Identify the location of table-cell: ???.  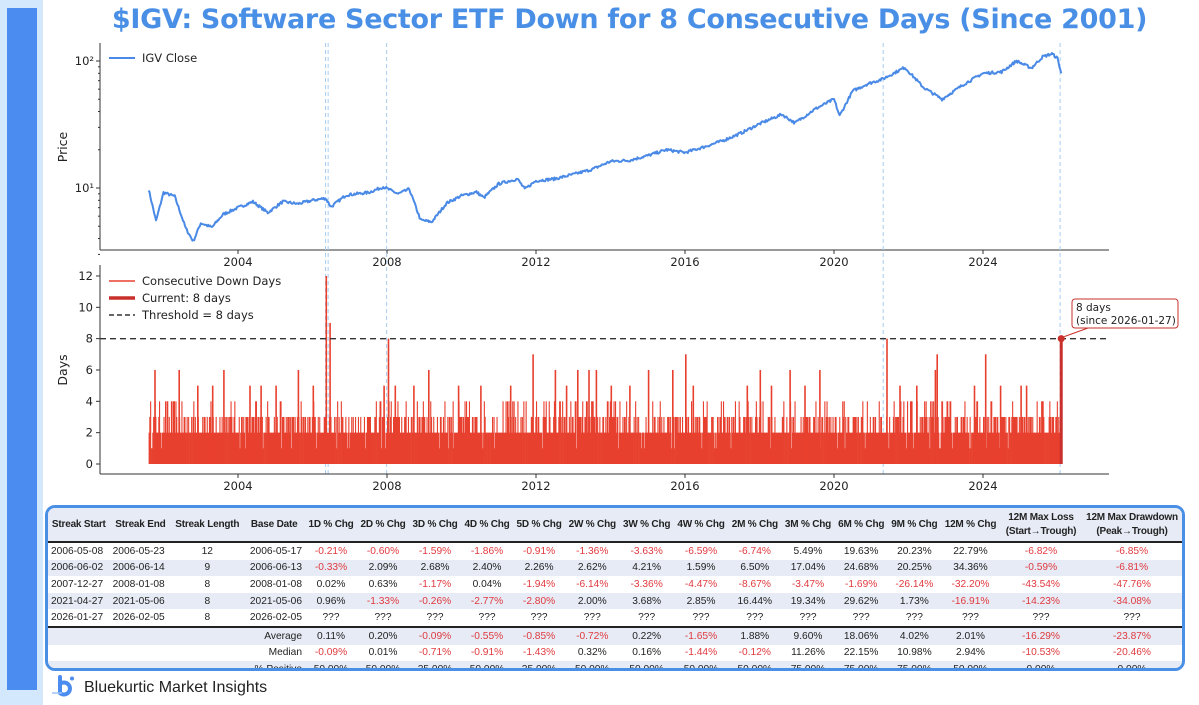
(1041, 618).